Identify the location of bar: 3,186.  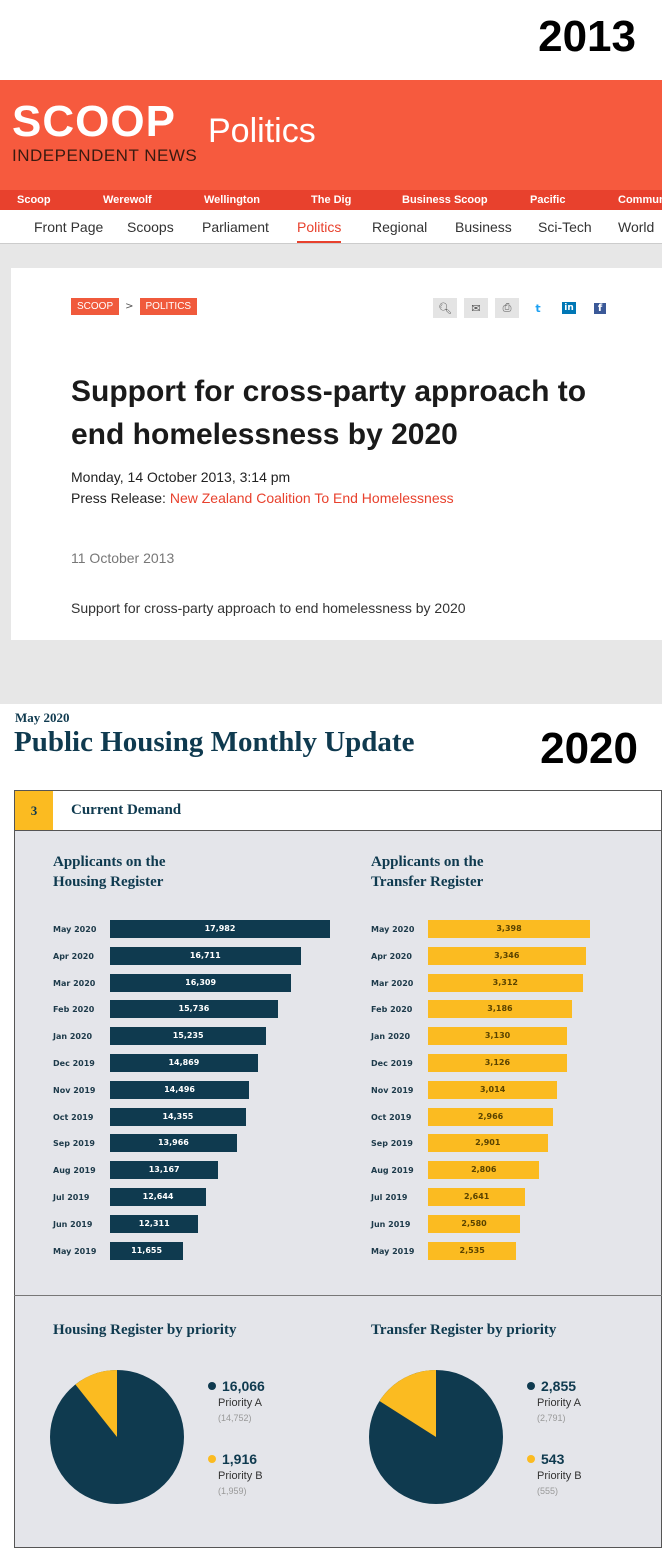
(500, 1009).